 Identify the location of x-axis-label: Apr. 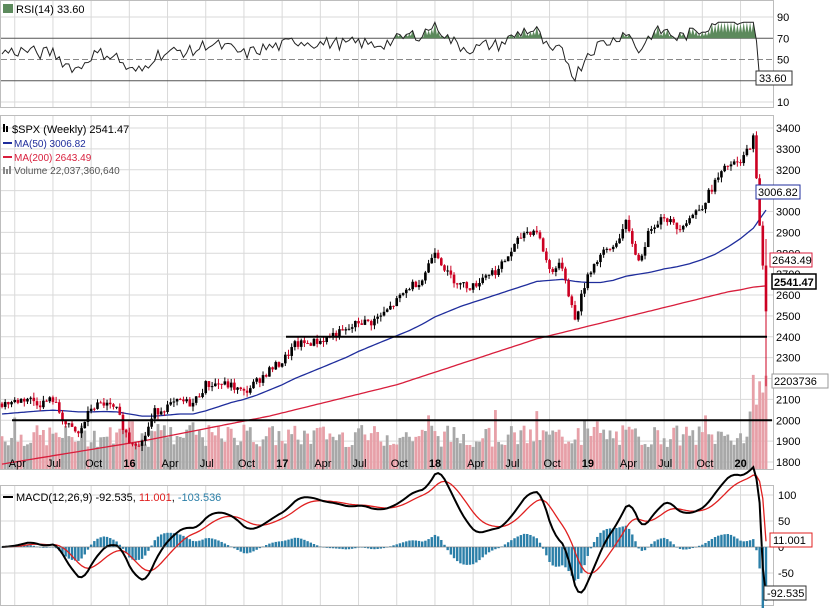
(475, 464).